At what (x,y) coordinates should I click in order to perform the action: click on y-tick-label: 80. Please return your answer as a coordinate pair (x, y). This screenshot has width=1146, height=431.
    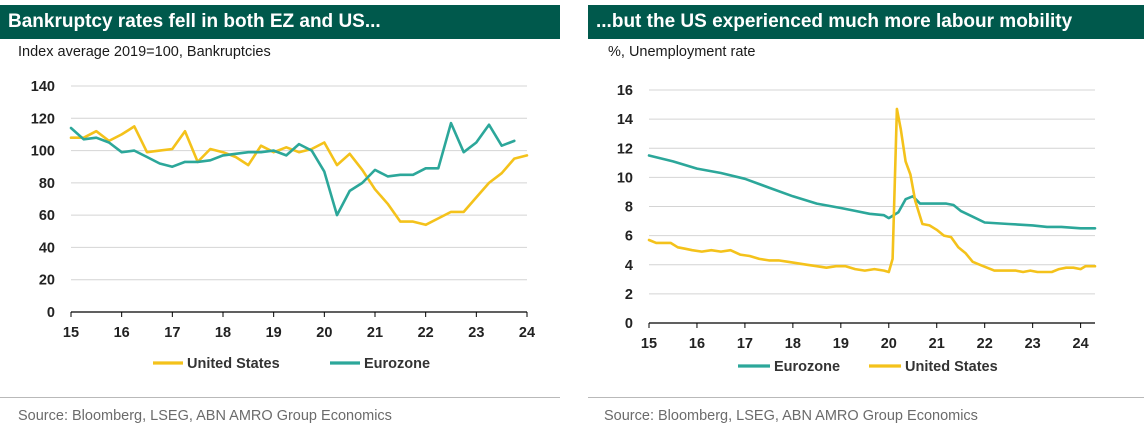
    Looking at the image, I should click on (47, 184).